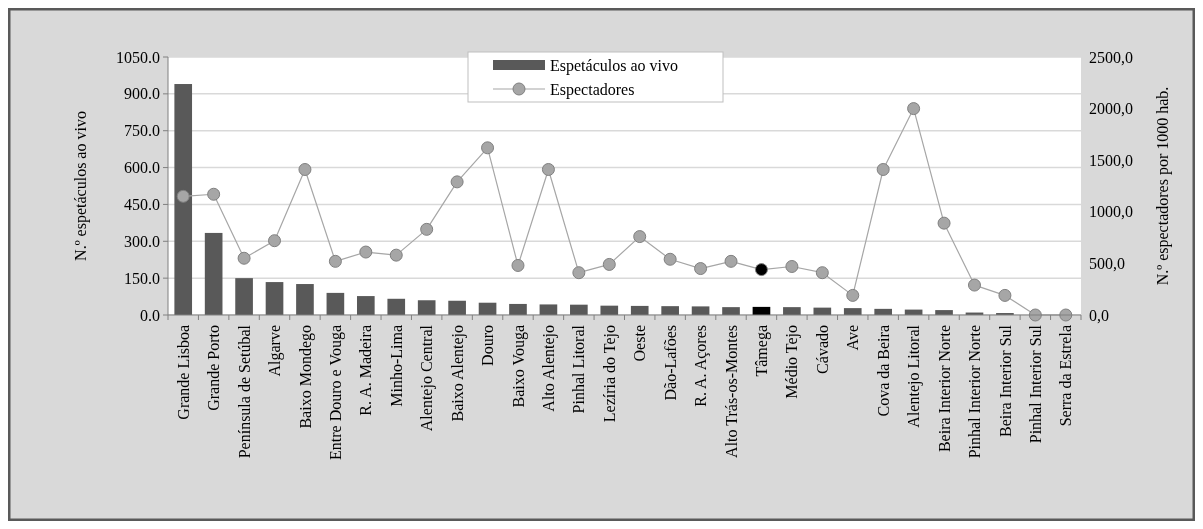  What do you see at coordinates (609, 374) in the screenshot?
I see `x-tick-label: Lezíria do Tejo` at bounding box center [609, 374].